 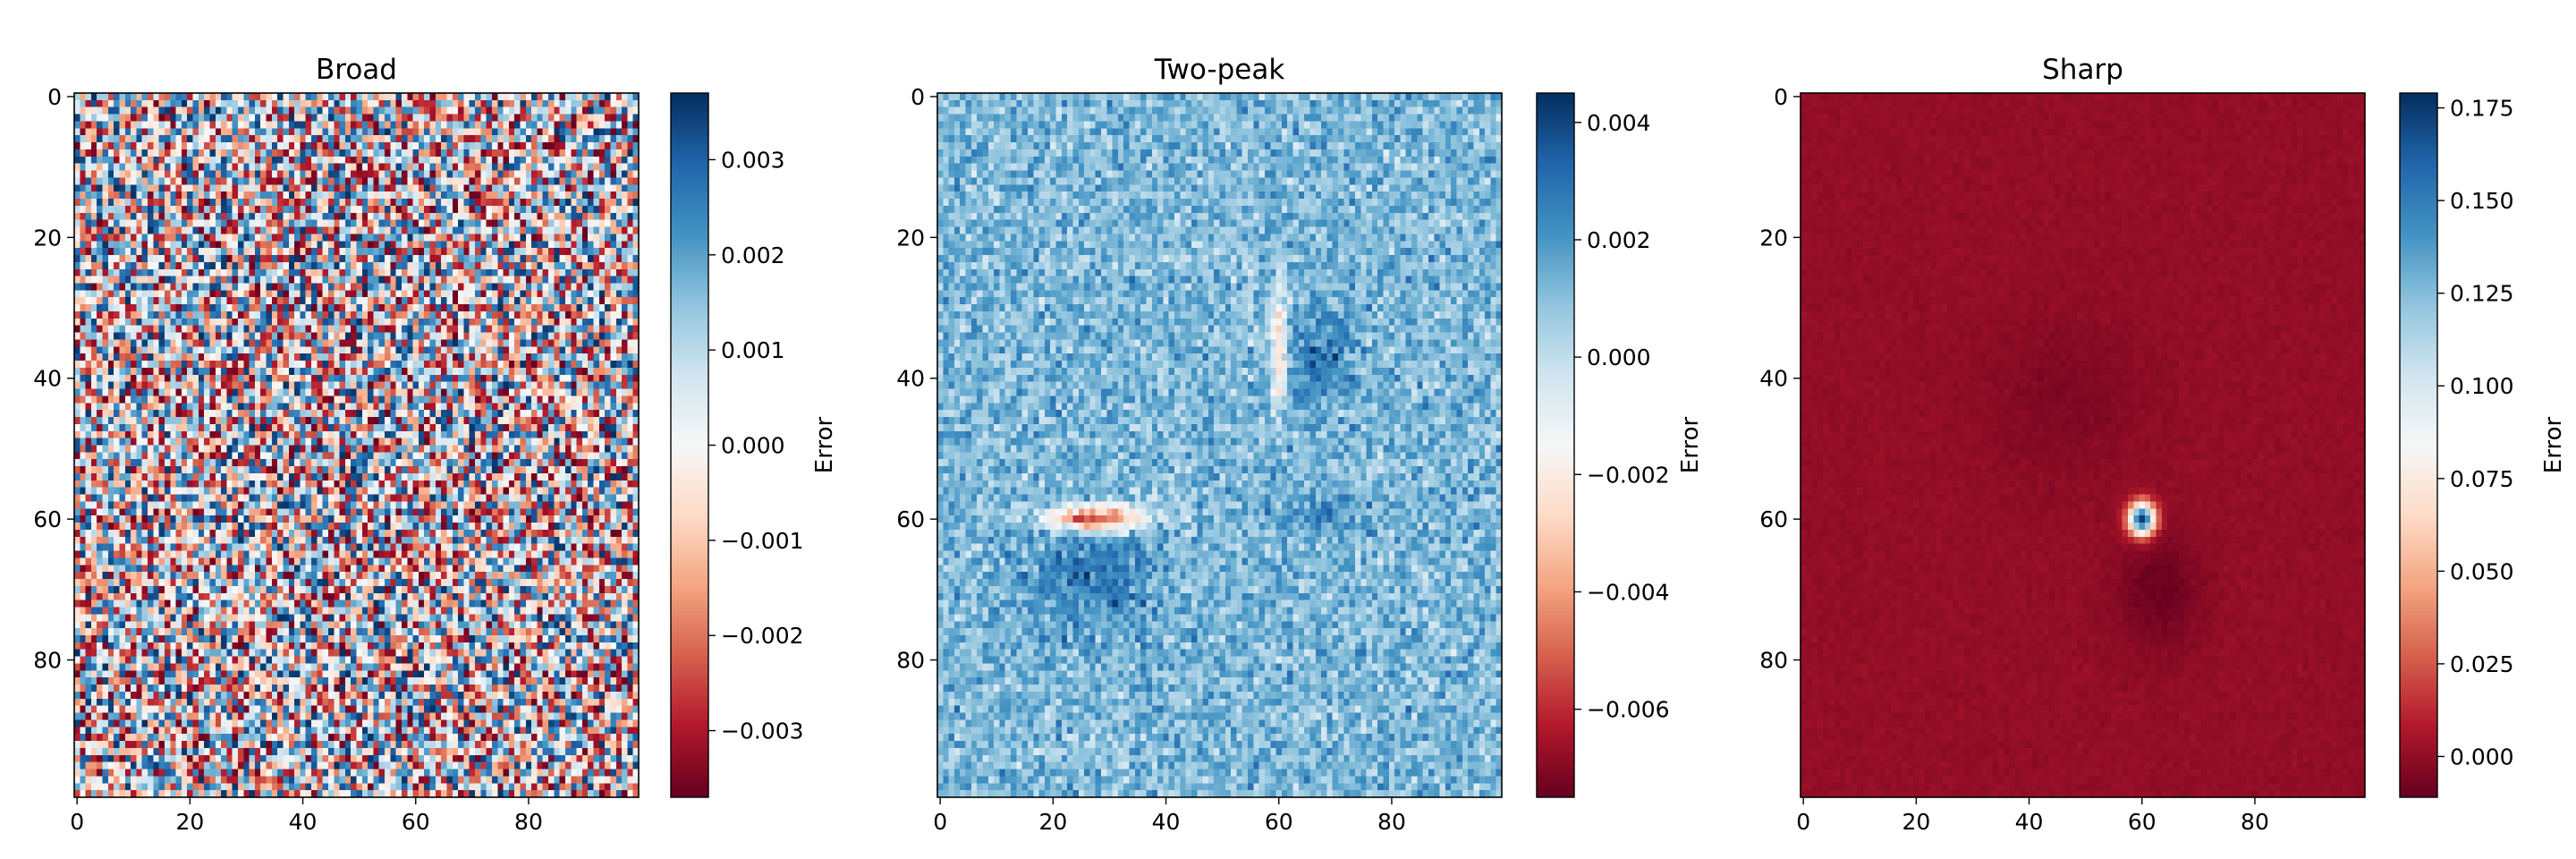 I want to click on colorbar-tick-label: −0.006, so click(x=1628, y=710).